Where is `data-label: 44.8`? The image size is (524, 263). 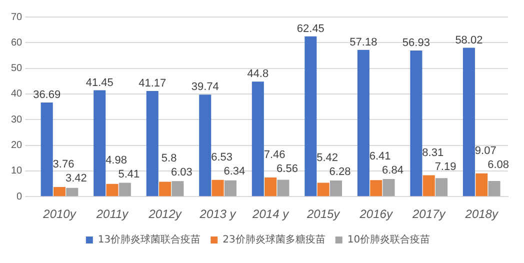 data-label: 44.8 is located at coordinates (258, 74).